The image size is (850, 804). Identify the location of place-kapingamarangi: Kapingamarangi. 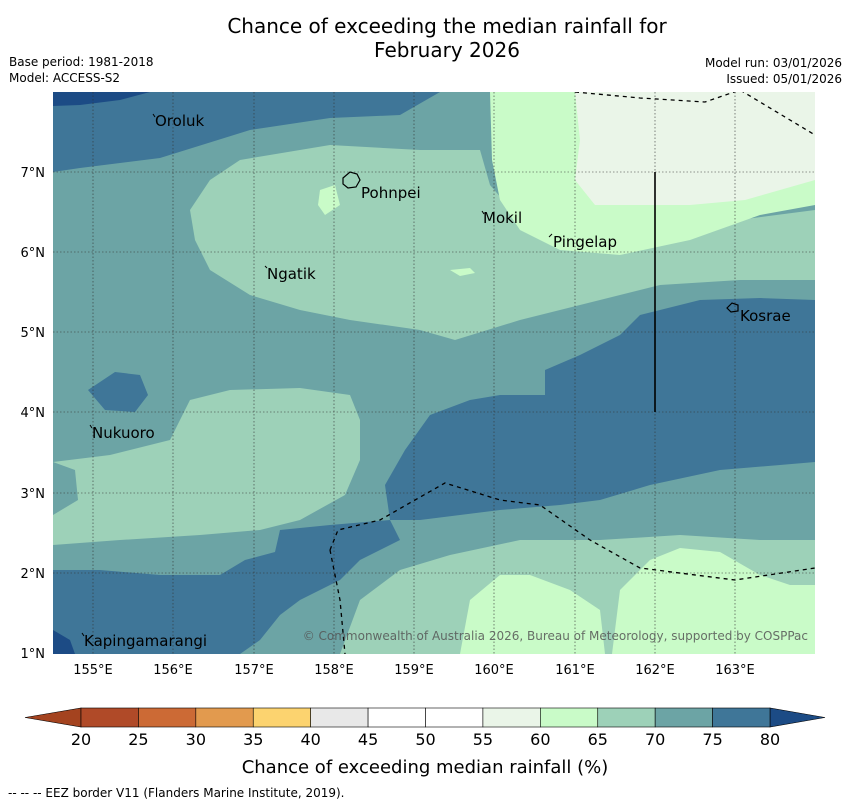
(145, 641).